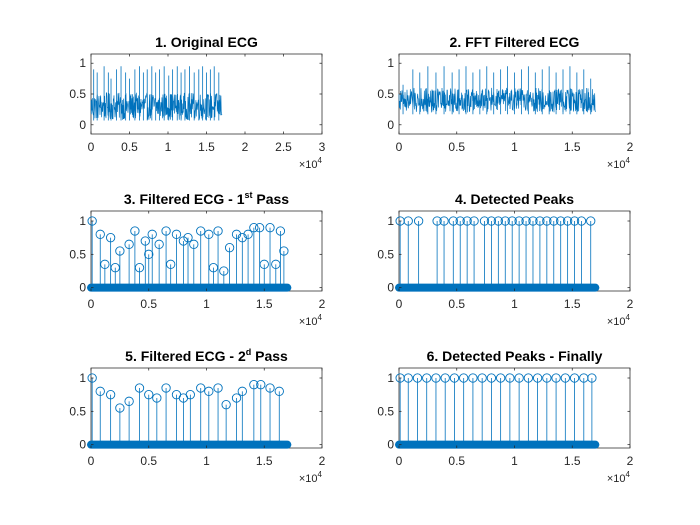 Image resolution: width=700 pixels, height=525 pixels. Describe the element at coordinates (206, 198) in the screenshot. I see `panel-title: 3. Filtered ECG - 1st Pass` at that location.